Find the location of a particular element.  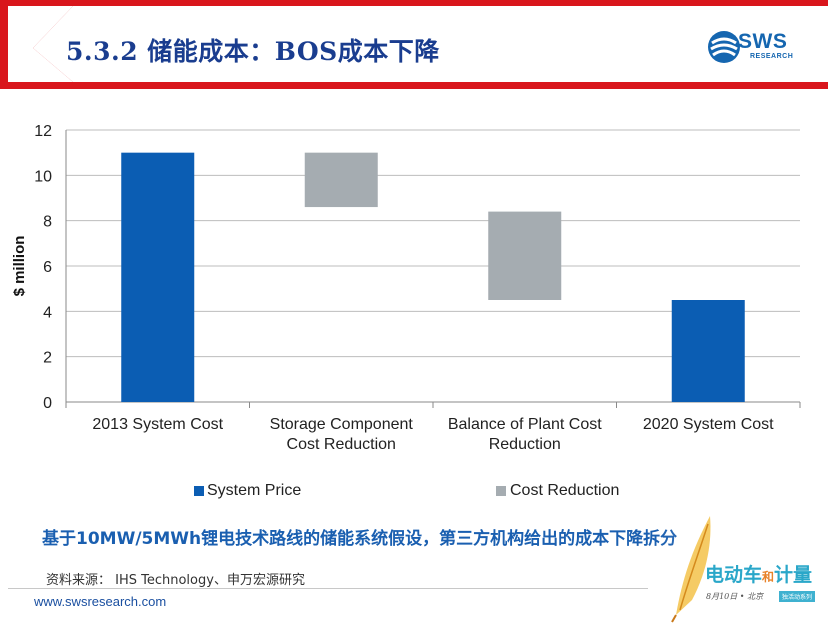

y-tick-label: 0 is located at coordinates (47, 403).